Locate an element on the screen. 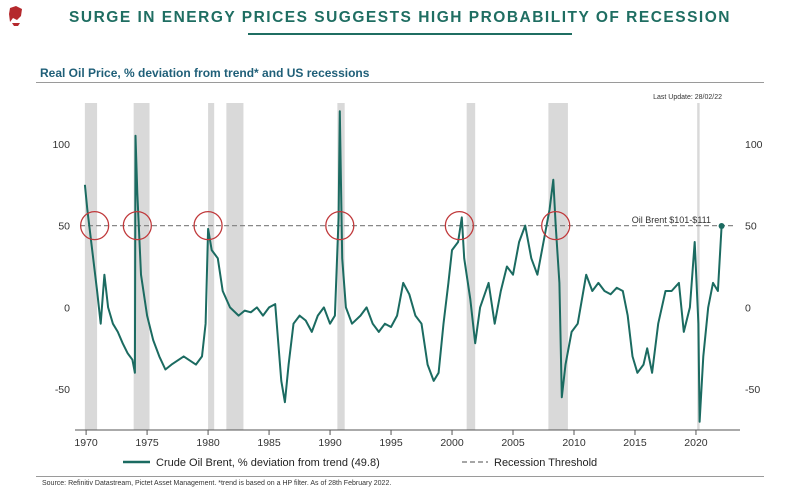 This screenshot has height=496, width=800. x-tick-label-1985: 1985 is located at coordinates (269, 443).